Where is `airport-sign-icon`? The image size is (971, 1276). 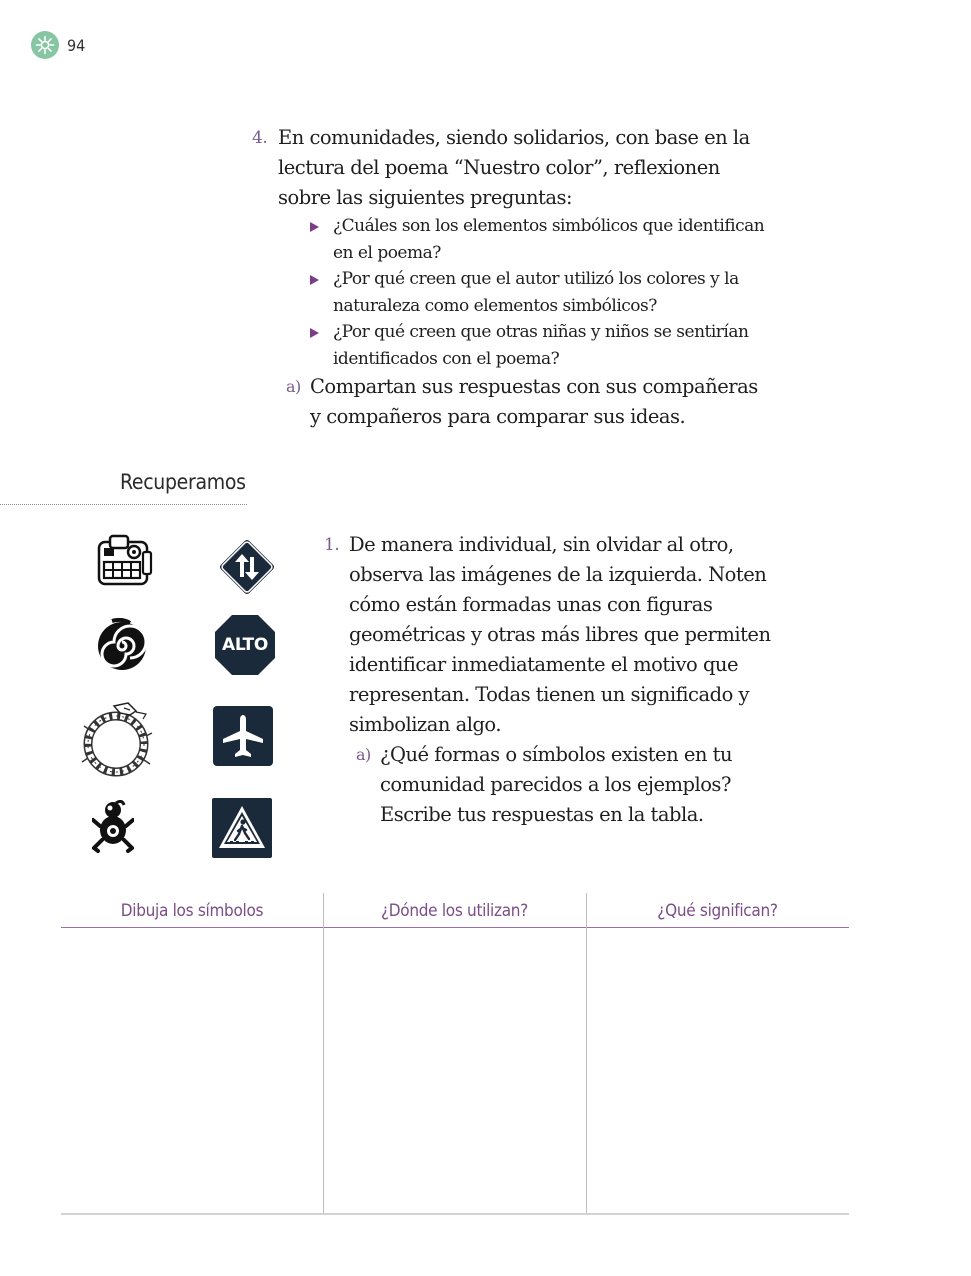 airport-sign-icon is located at coordinates (243, 736).